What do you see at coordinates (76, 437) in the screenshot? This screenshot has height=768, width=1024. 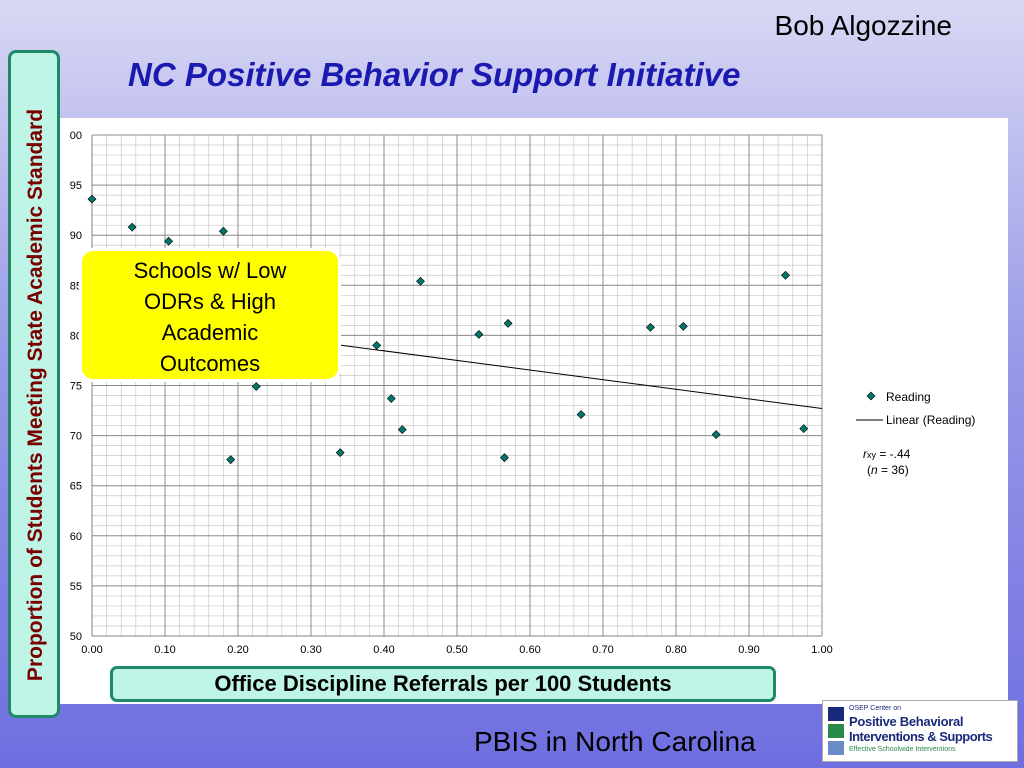 I see `y-tick-label: 70` at bounding box center [76, 437].